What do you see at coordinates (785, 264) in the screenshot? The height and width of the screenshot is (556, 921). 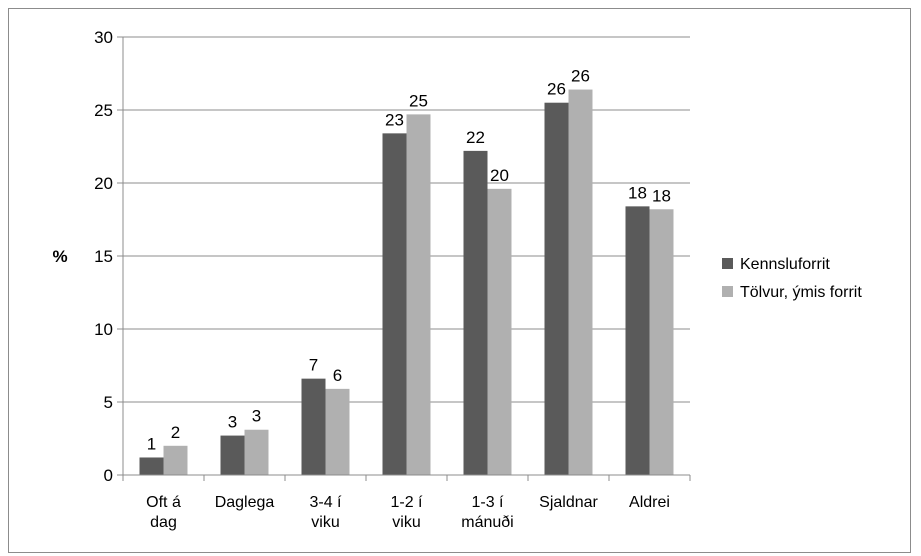 I see `legend-label: Kennsluforrit` at bounding box center [785, 264].